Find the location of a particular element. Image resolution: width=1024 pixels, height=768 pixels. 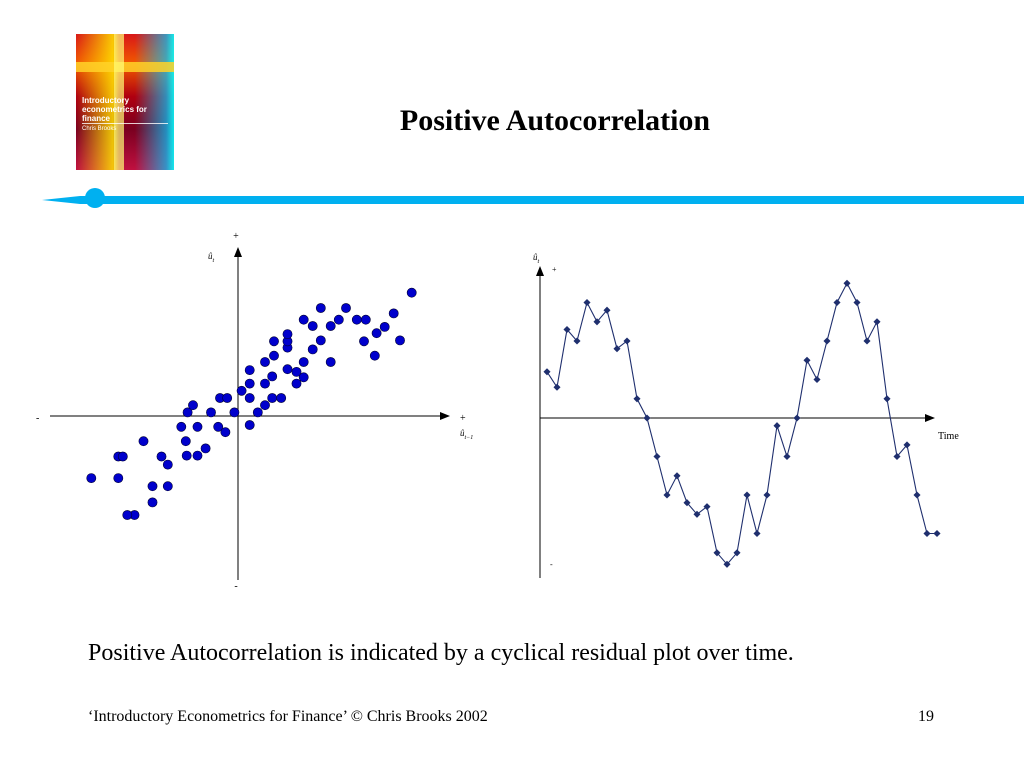

title-divider is located at coordinates (533, 198).